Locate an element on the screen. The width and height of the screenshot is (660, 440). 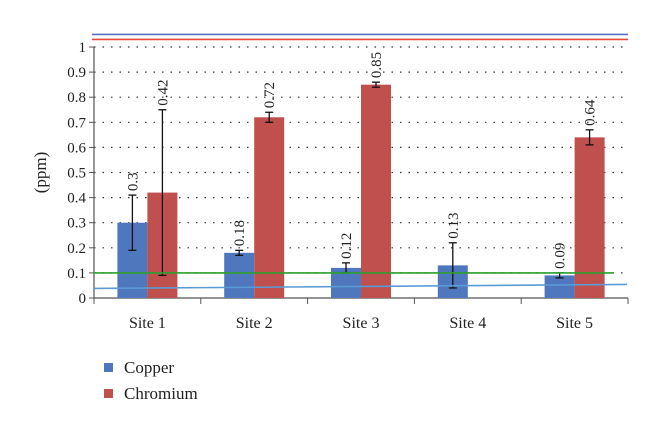
x-category-label: Site 1 is located at coordinates (147, 323).